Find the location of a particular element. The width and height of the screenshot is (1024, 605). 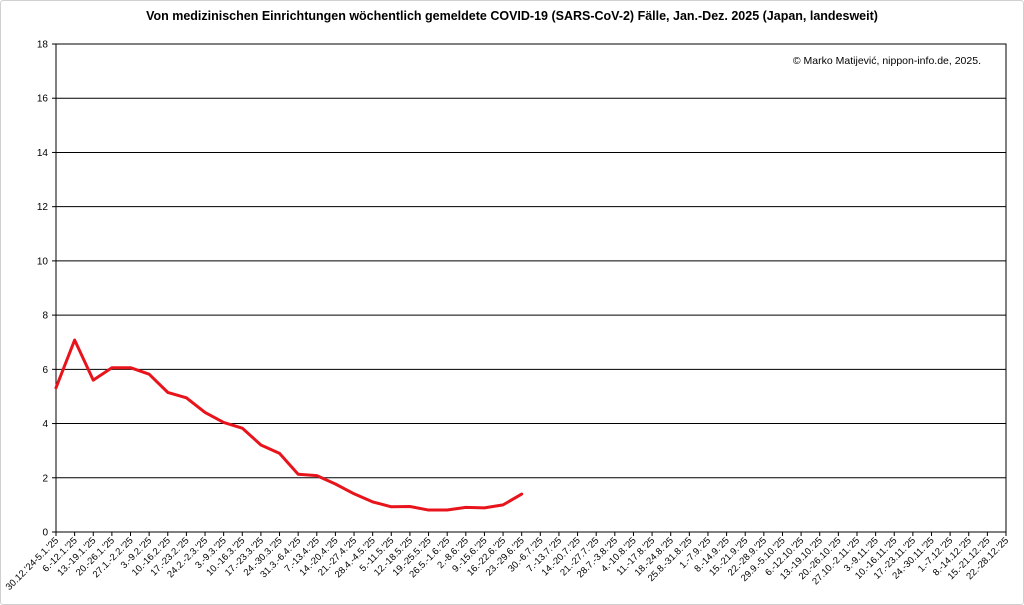

y-tick-label: 8 is located at coordinates (45, 316).